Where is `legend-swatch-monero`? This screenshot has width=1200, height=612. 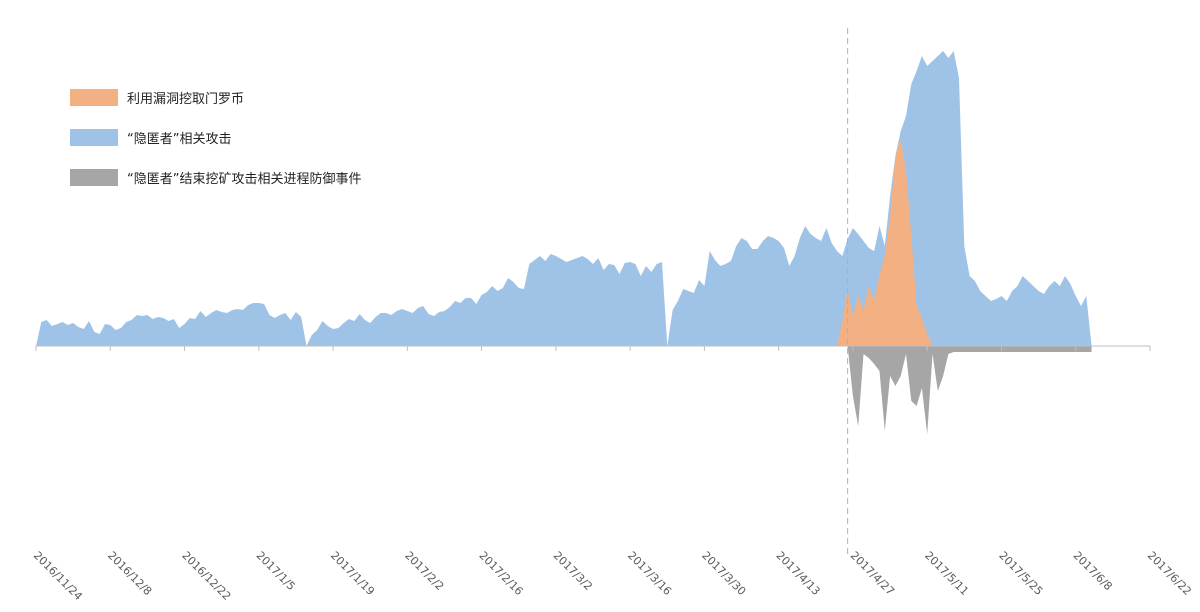 legend-swatch-monero is located at coordinates (94, 97).